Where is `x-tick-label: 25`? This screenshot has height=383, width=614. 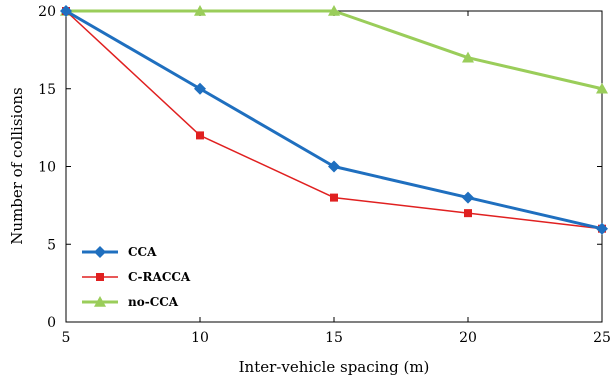 x-tick-label: 25 is located at coordinates (602, 338).